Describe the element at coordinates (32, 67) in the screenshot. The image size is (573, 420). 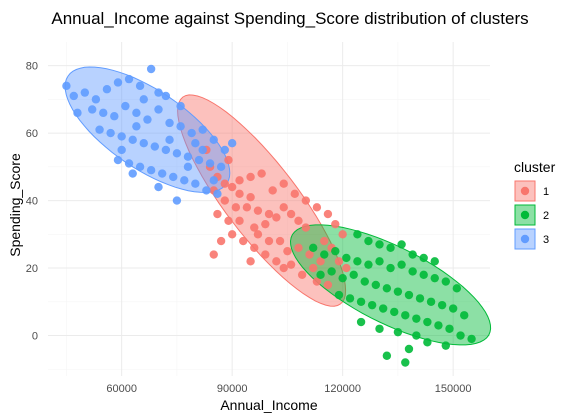
I see `y-tick-label: 80` at that location.